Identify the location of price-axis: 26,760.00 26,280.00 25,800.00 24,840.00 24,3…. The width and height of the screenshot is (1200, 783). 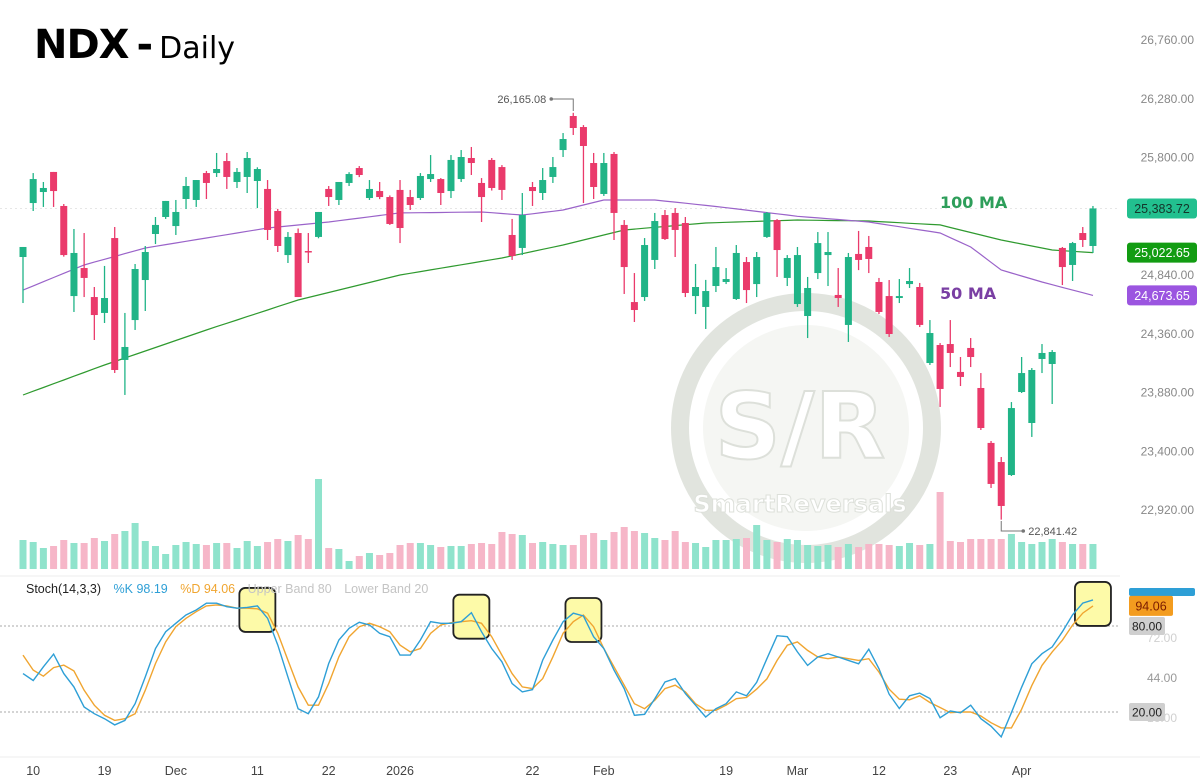
(1162, 379).